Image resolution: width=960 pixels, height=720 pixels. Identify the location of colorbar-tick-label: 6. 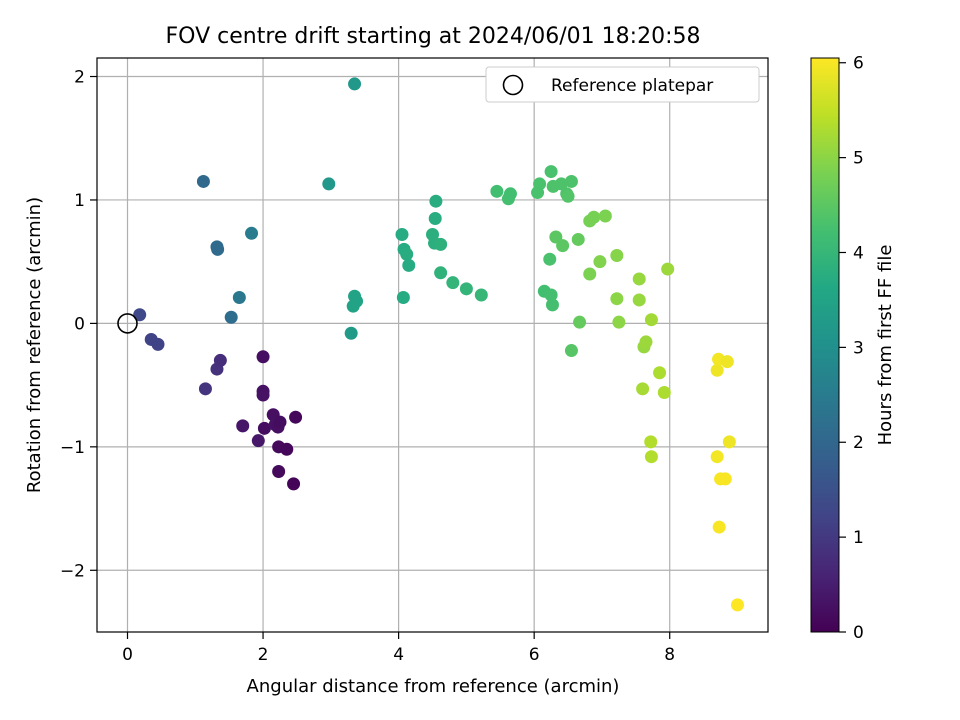
(858, 64).